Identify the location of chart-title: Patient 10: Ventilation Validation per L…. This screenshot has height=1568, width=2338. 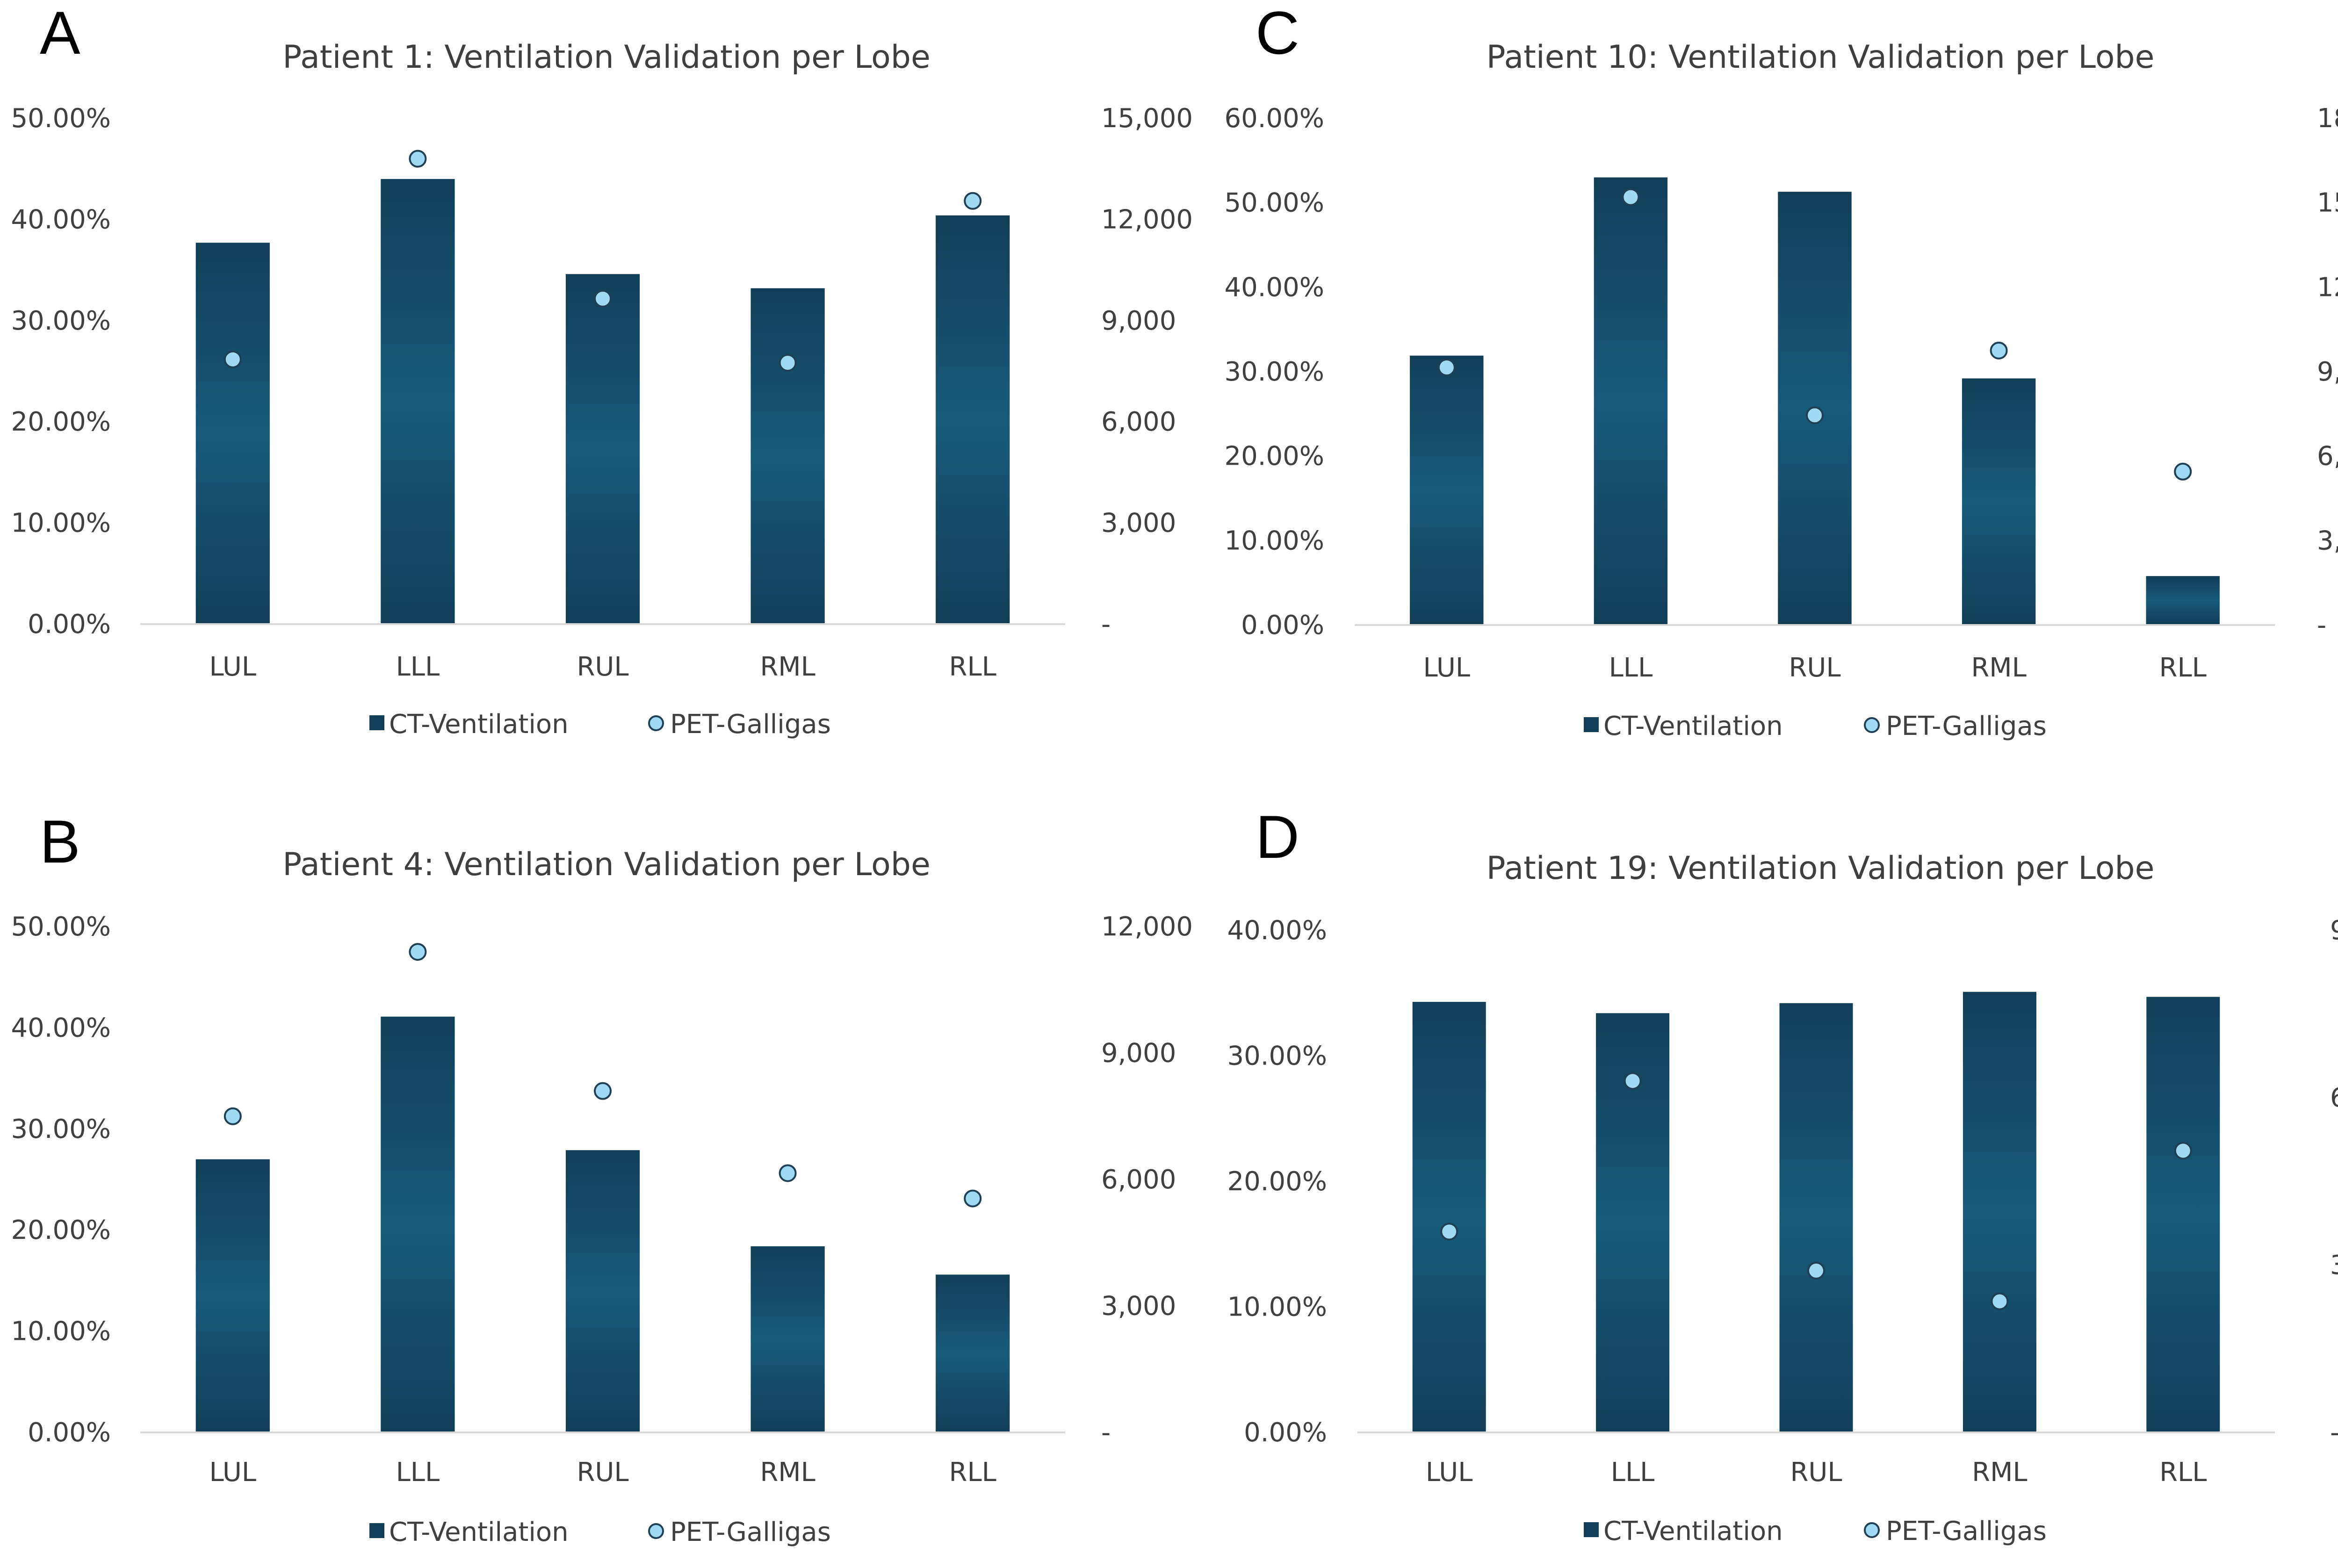
(1821, 57).